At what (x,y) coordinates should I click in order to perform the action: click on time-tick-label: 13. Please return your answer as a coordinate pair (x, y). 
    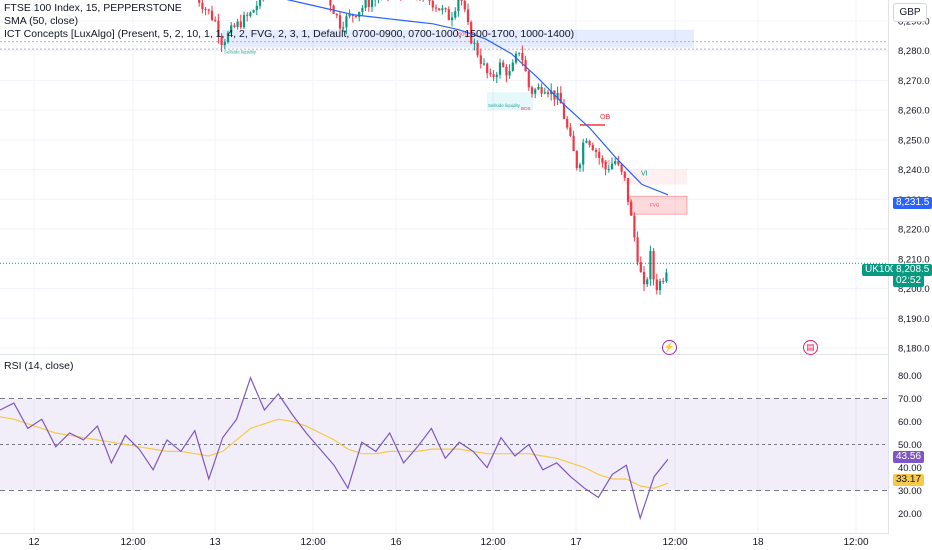
    Looking at the image, I should click on (215, 542).